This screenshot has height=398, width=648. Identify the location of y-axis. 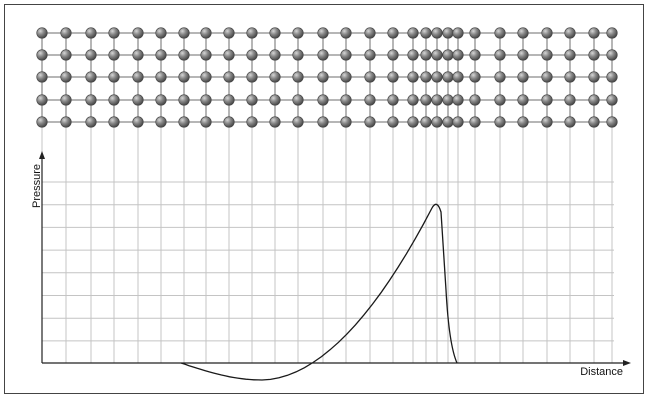
(42, 257).